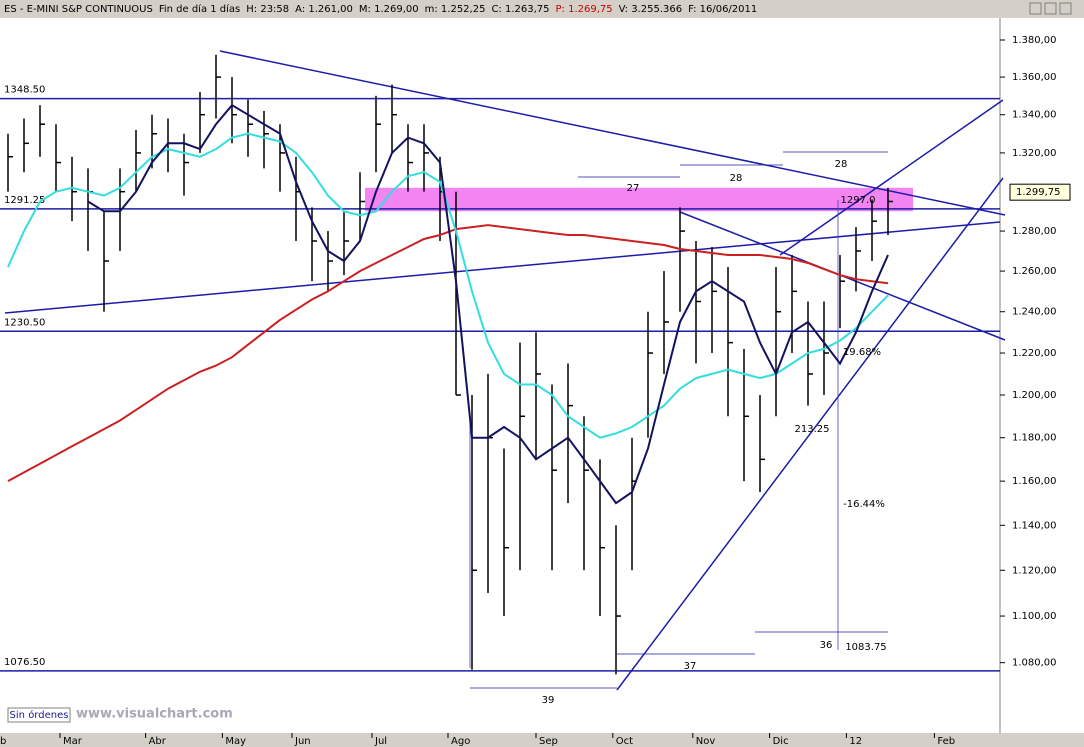 The height and width of the screenshot is (747, 1084). What do you see at coordinates (1034, 663) in the screenshot?
I see `y-tick-label: 1.080,00` at bounding box center [1034, 663].